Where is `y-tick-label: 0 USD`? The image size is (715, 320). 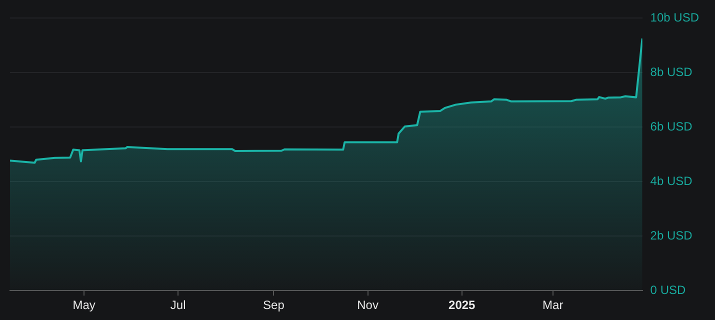 y-tick-label: 0 USD is located at coordinates (668, 289).